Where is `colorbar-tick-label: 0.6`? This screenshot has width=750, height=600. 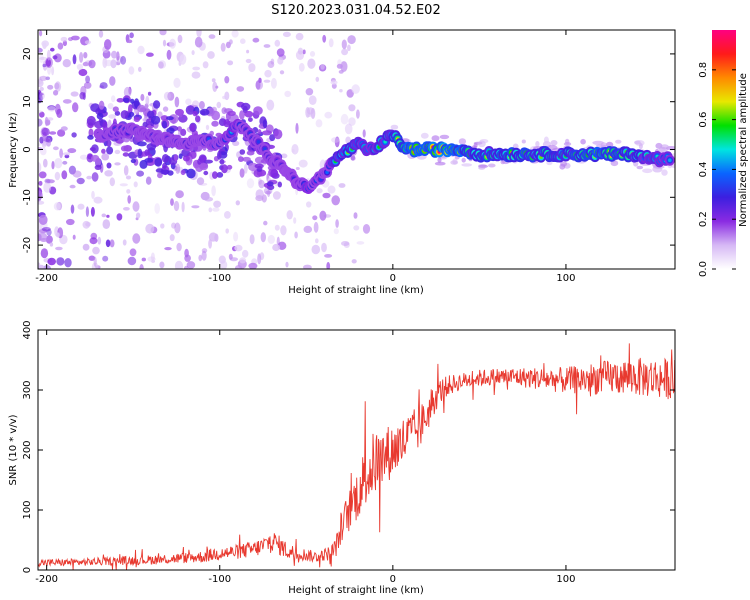 colorbar-tick-label: 0.6 is located at coordinates (703, 120).